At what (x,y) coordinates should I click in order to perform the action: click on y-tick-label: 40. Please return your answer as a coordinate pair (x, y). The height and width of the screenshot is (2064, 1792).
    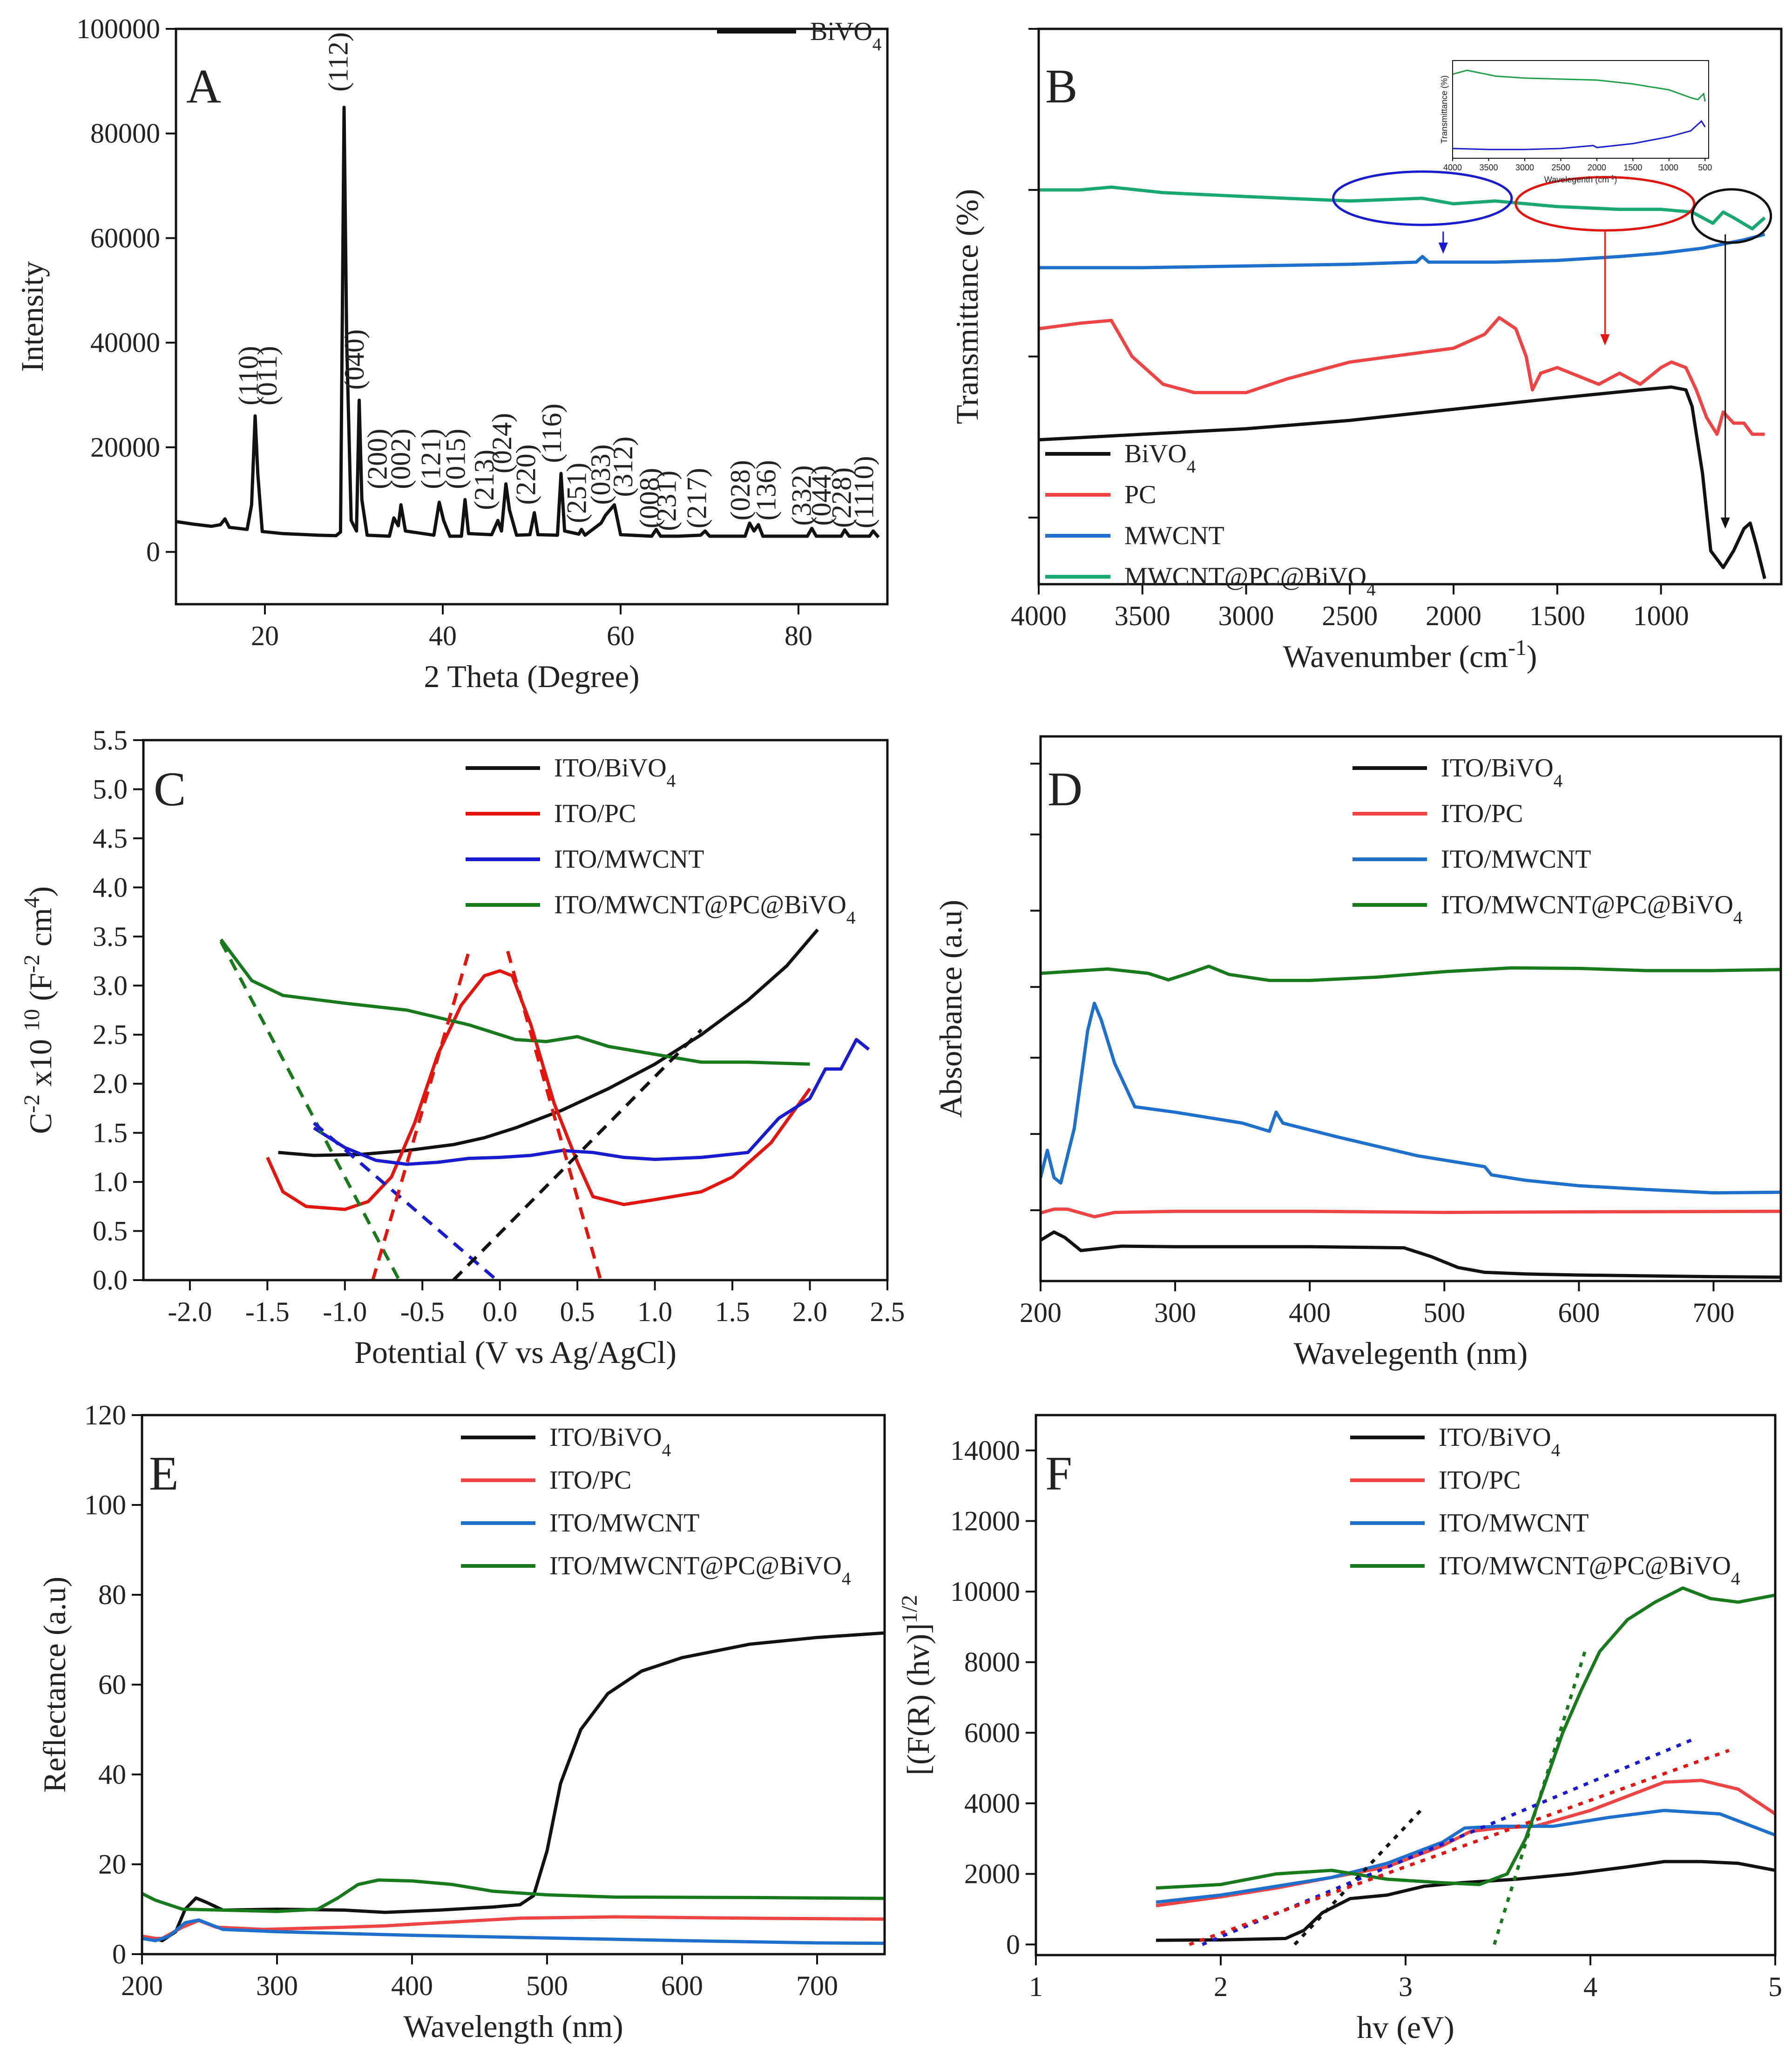
    Looking at the image, I should click on (112, 1774).